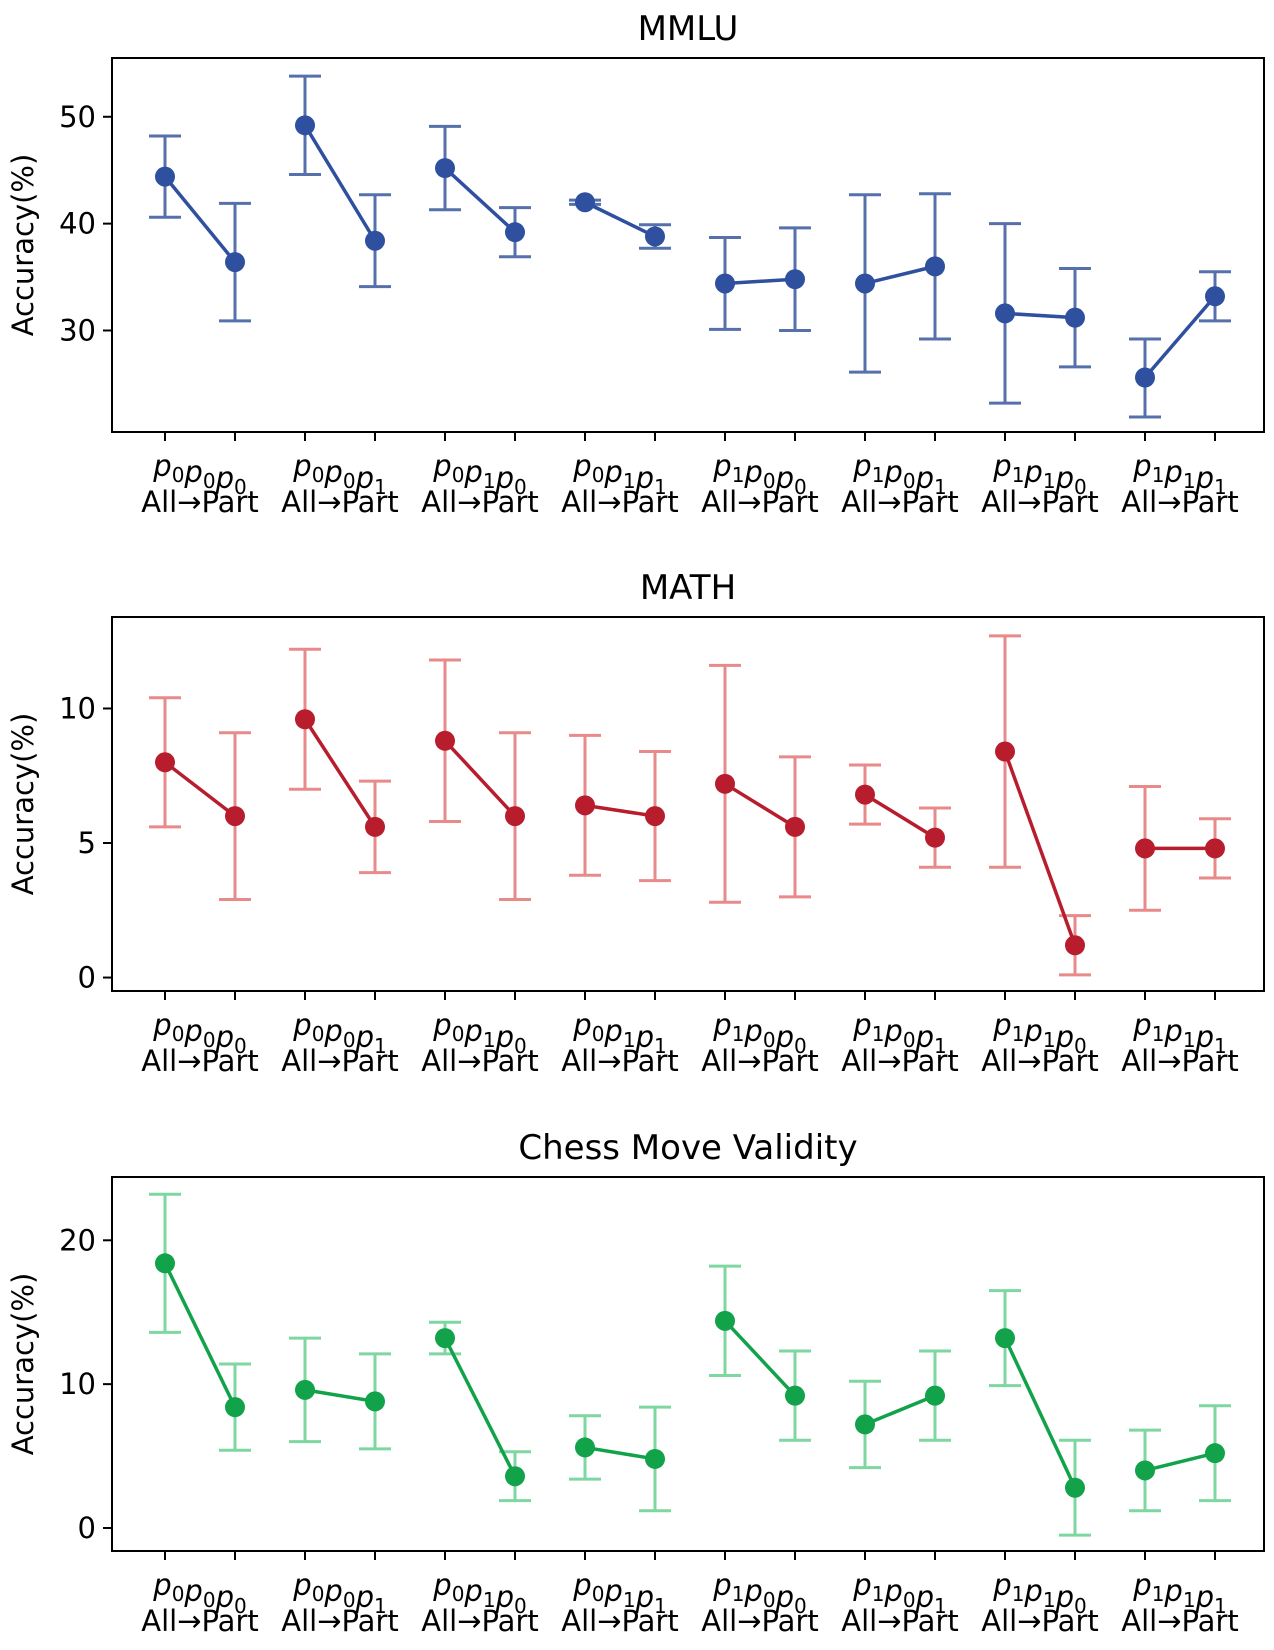 This screenshot has height=1650, width=1274. What do you see at coordinates (77, 1240) in the screenshot?
I see `y-tick-label: 20` at bounding box center [77, 1240].